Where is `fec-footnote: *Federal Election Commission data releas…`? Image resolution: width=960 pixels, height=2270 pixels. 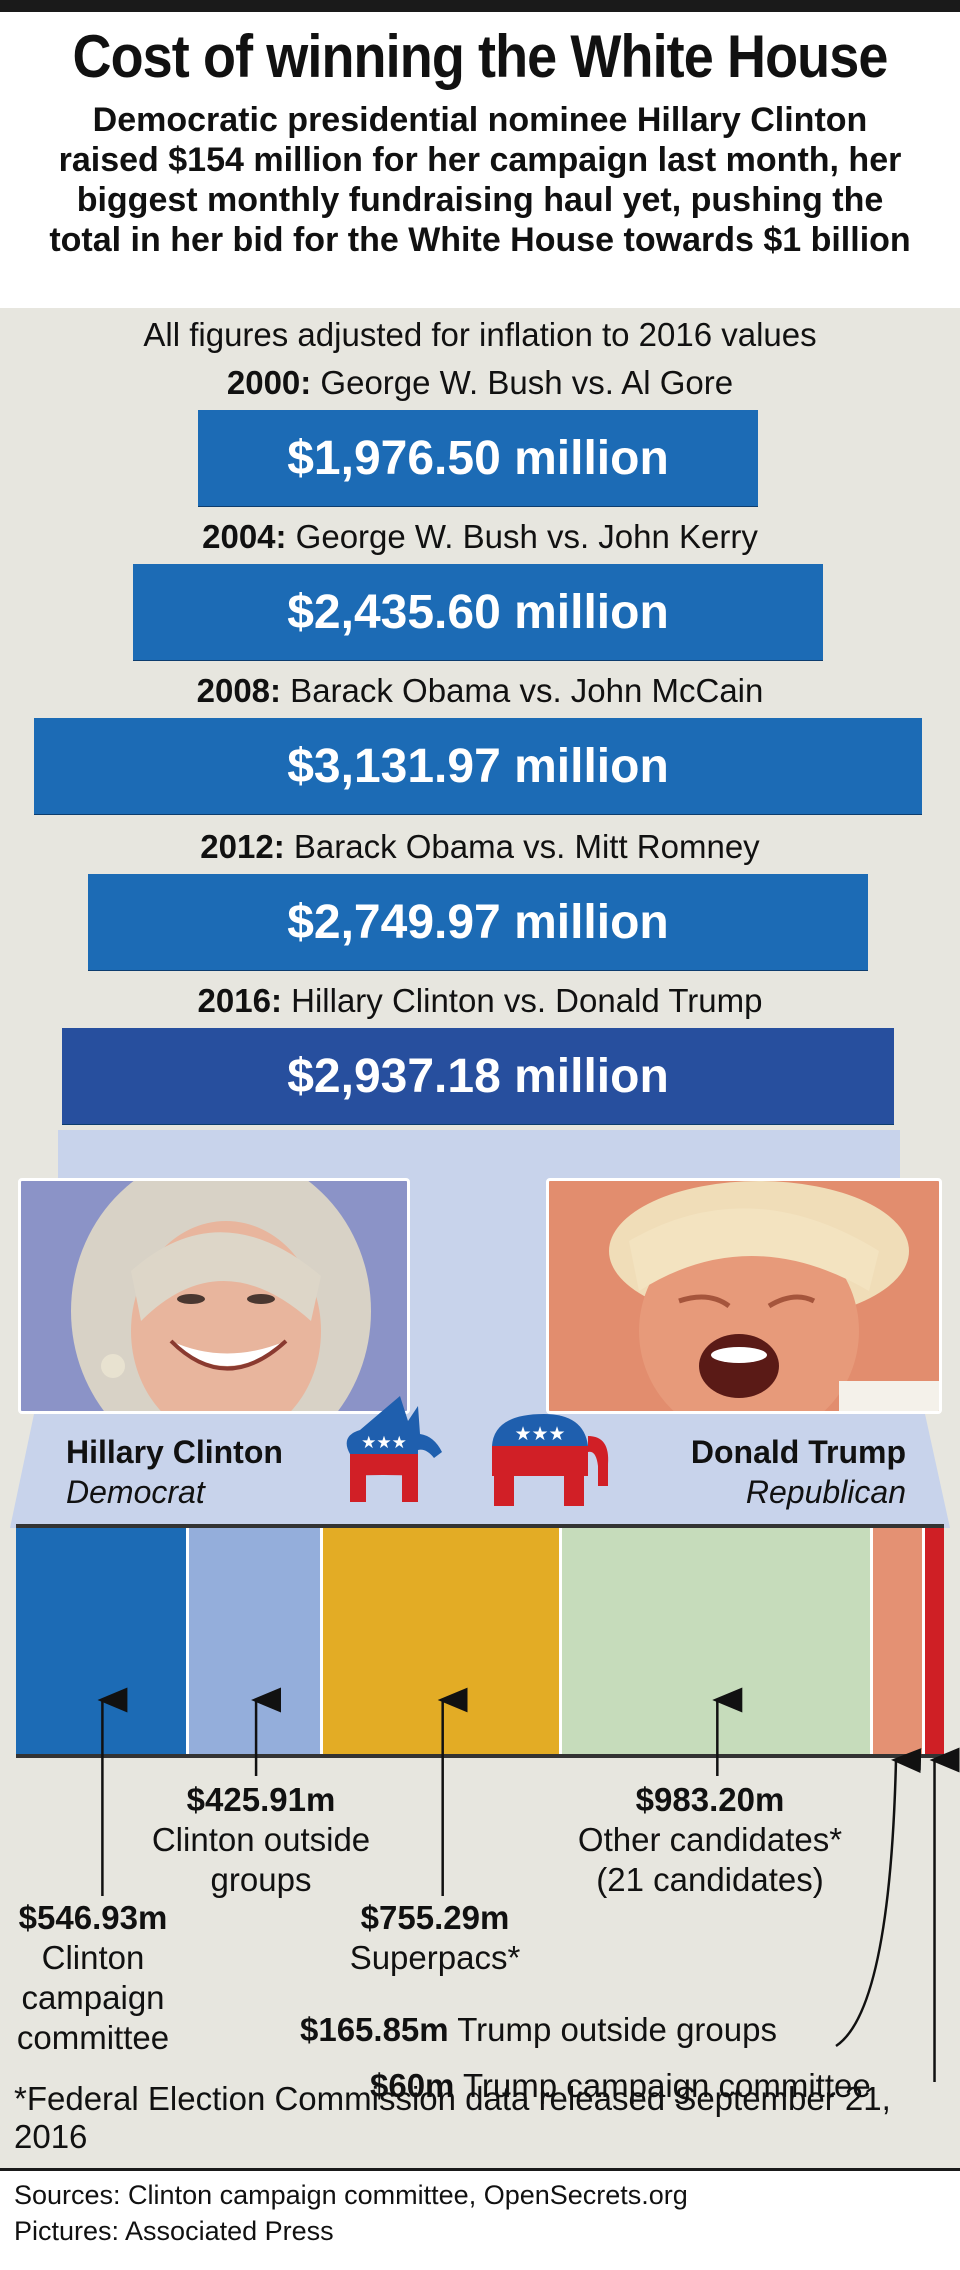
fec-footnote: *Federal Election Commission data releas… is located at coordinates (452, 2117).